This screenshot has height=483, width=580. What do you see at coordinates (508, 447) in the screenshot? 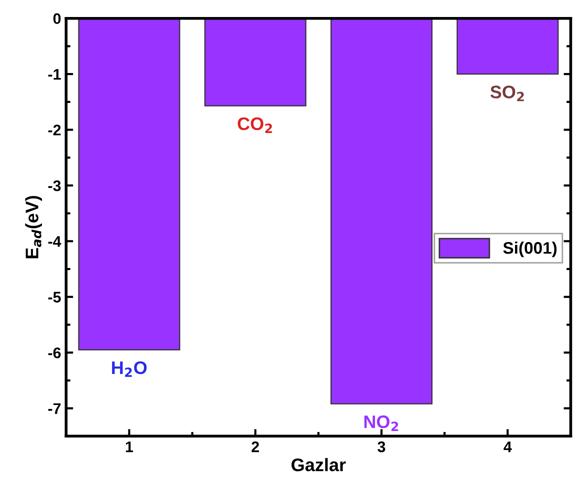
I see `x-tick-label: 4` at bounding box center [508, 447].